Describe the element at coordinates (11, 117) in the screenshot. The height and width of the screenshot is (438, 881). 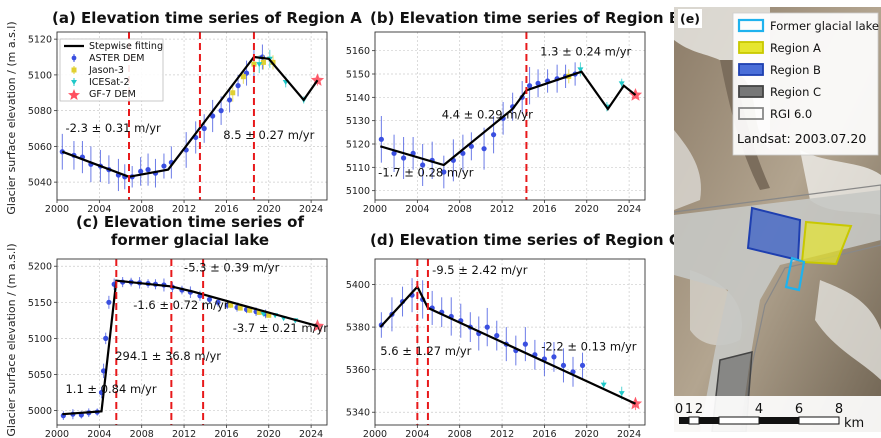
I see `y-axis-label-top: Glacier surface elevation / (m a.s.l)` at that location.